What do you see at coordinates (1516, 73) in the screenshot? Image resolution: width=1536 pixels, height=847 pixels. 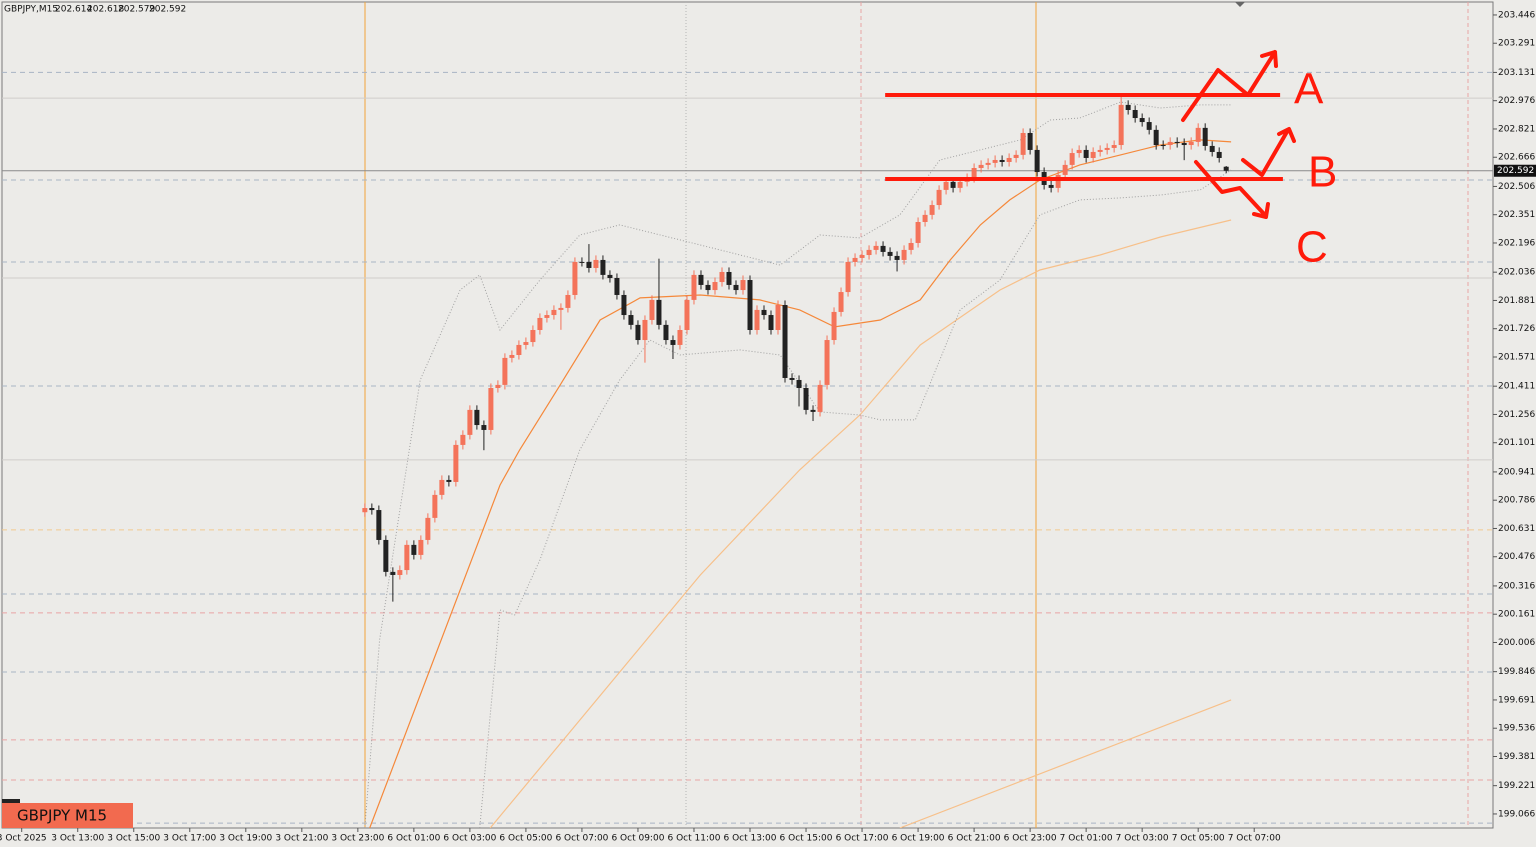 I see `y-tick-label: 203.131` at bounding box center [1516, 73].